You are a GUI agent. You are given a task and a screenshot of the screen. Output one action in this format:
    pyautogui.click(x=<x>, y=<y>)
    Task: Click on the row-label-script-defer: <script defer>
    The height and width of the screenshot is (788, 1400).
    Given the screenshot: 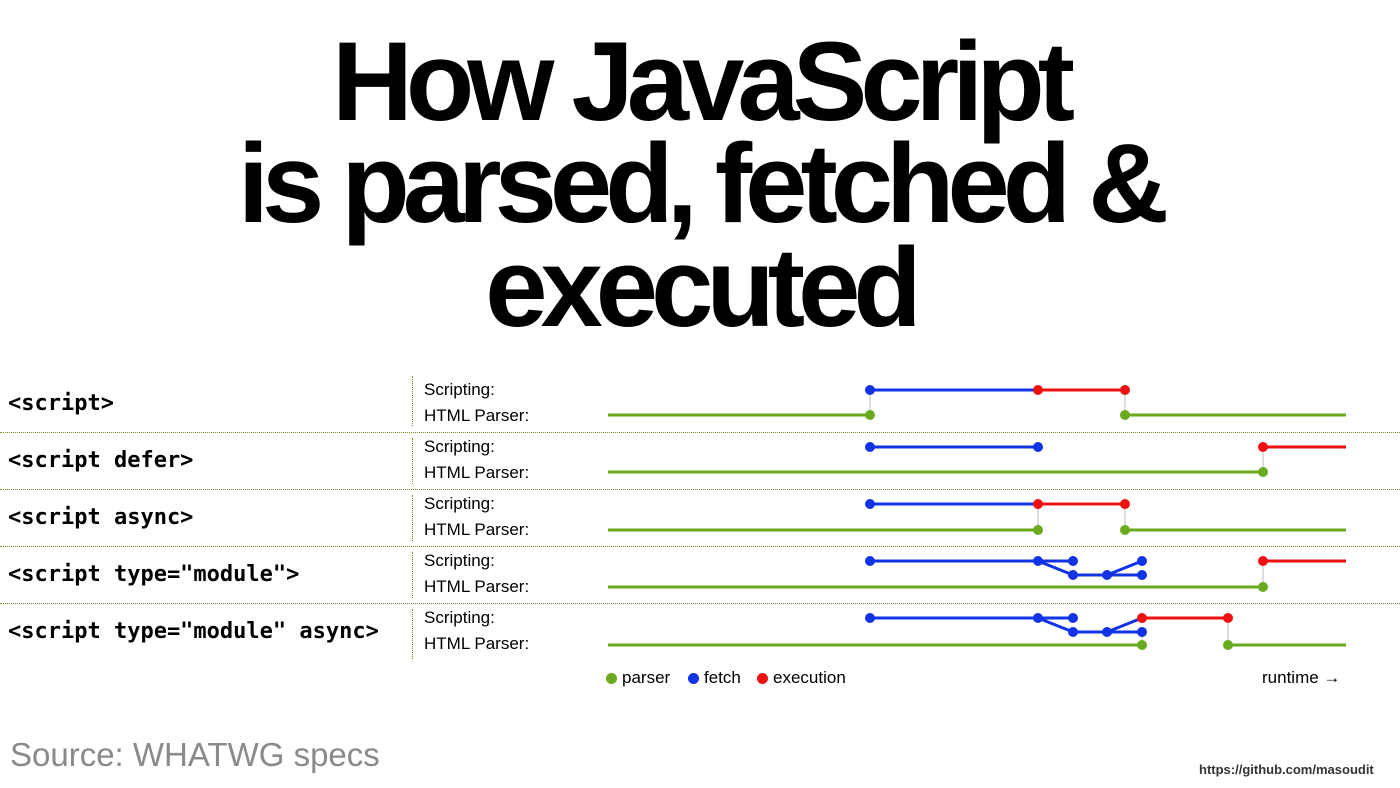 What is the action you would take?
    pyautogui.click(x=101, y=460)
    